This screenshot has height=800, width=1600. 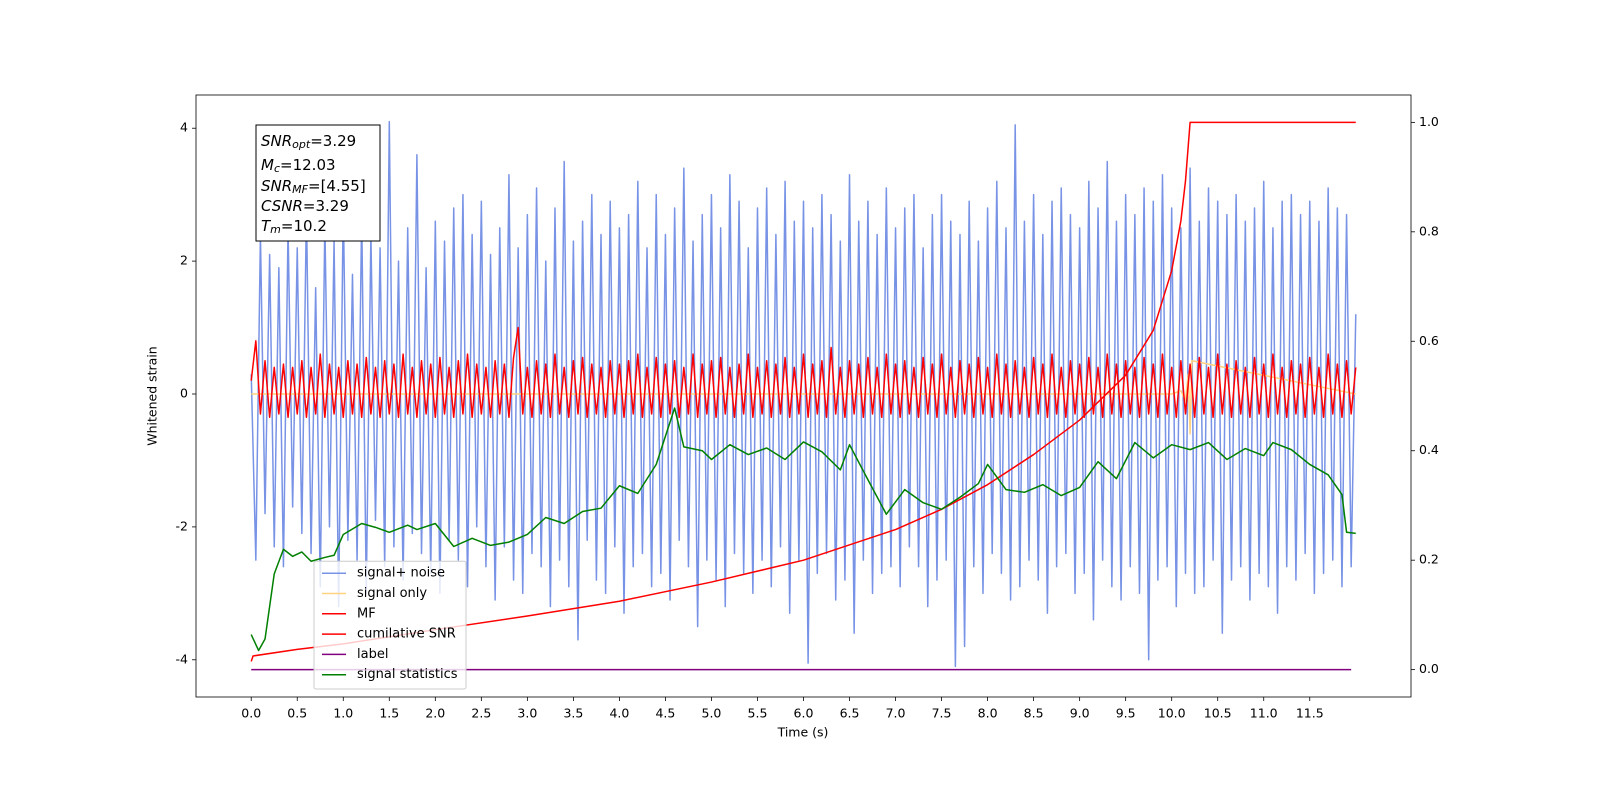 I want to click on annotation: SNRopt=3.29, so click(x=308, y=142).